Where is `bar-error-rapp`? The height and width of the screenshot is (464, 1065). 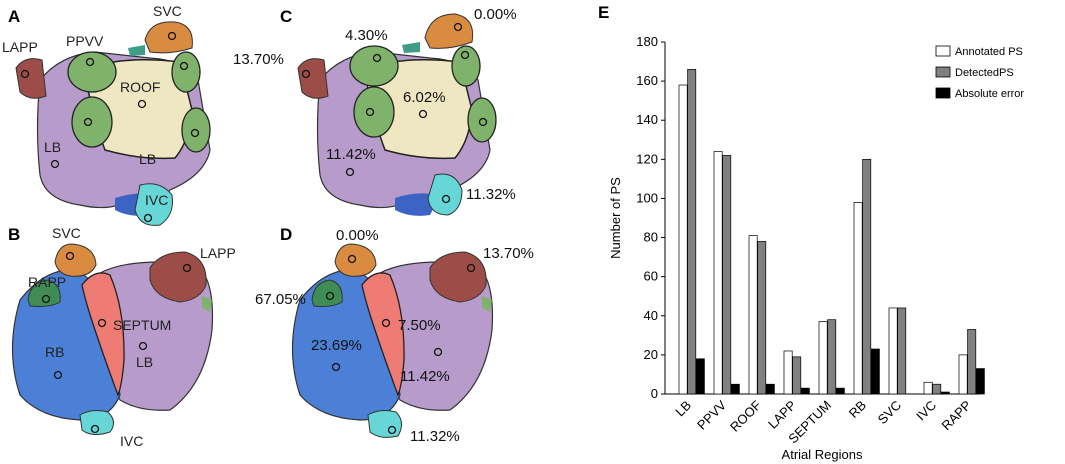 bar-error-rapp is located at coordinates (980, 381).